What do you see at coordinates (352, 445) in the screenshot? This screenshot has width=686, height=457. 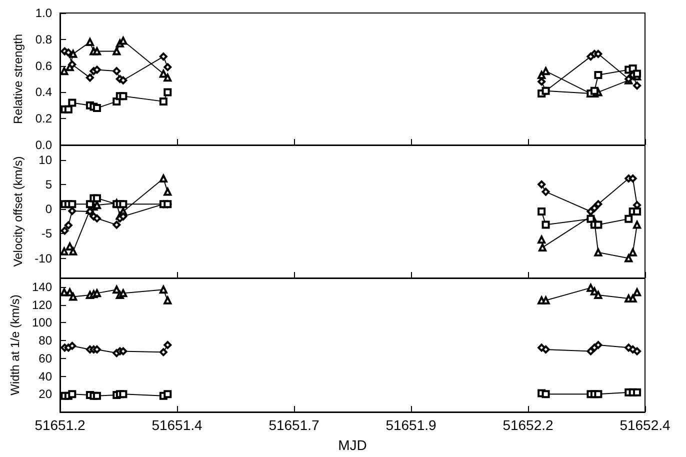 I see `x-axis-title: MJD` at bounding box center [352, 445].